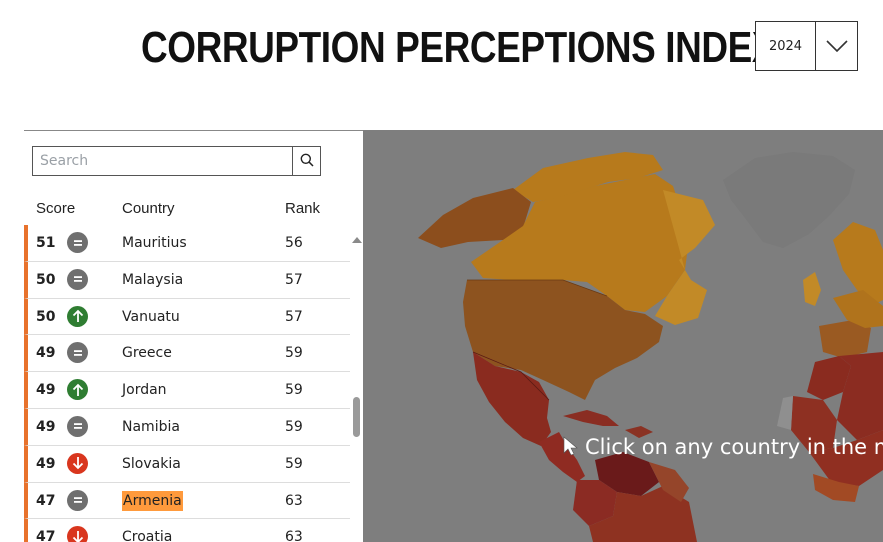  What do you see at coordinates (147, 353) in the screenshot?
I see `row-country: Greece` at bounding box center [147, 353].